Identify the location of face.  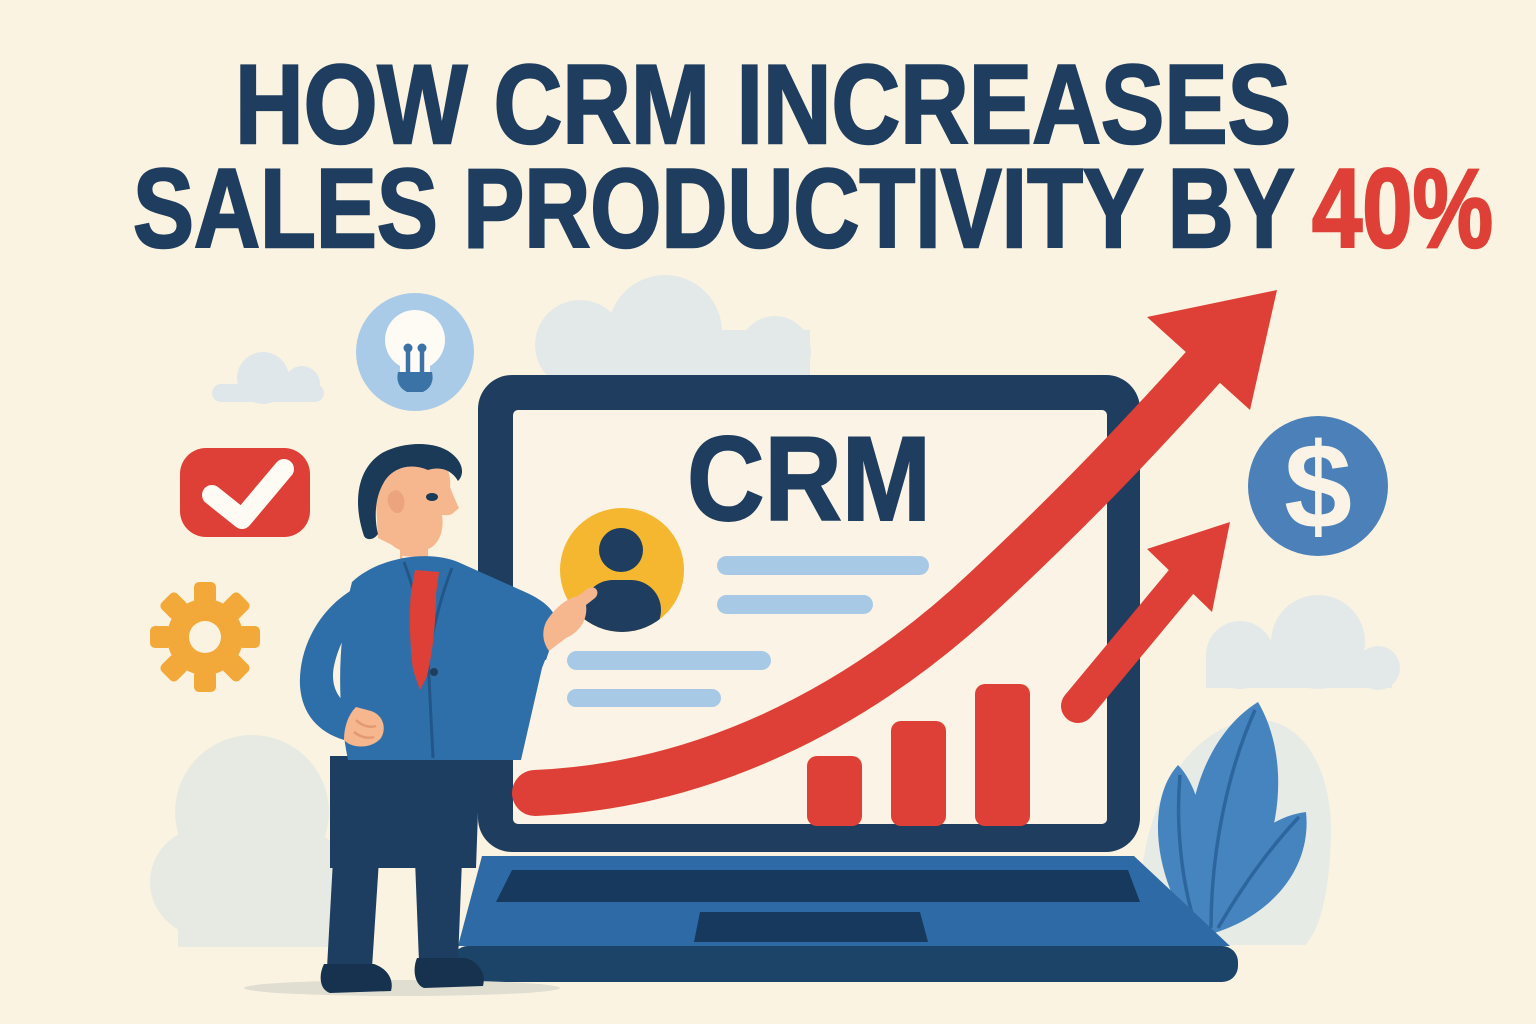
(416, 502).